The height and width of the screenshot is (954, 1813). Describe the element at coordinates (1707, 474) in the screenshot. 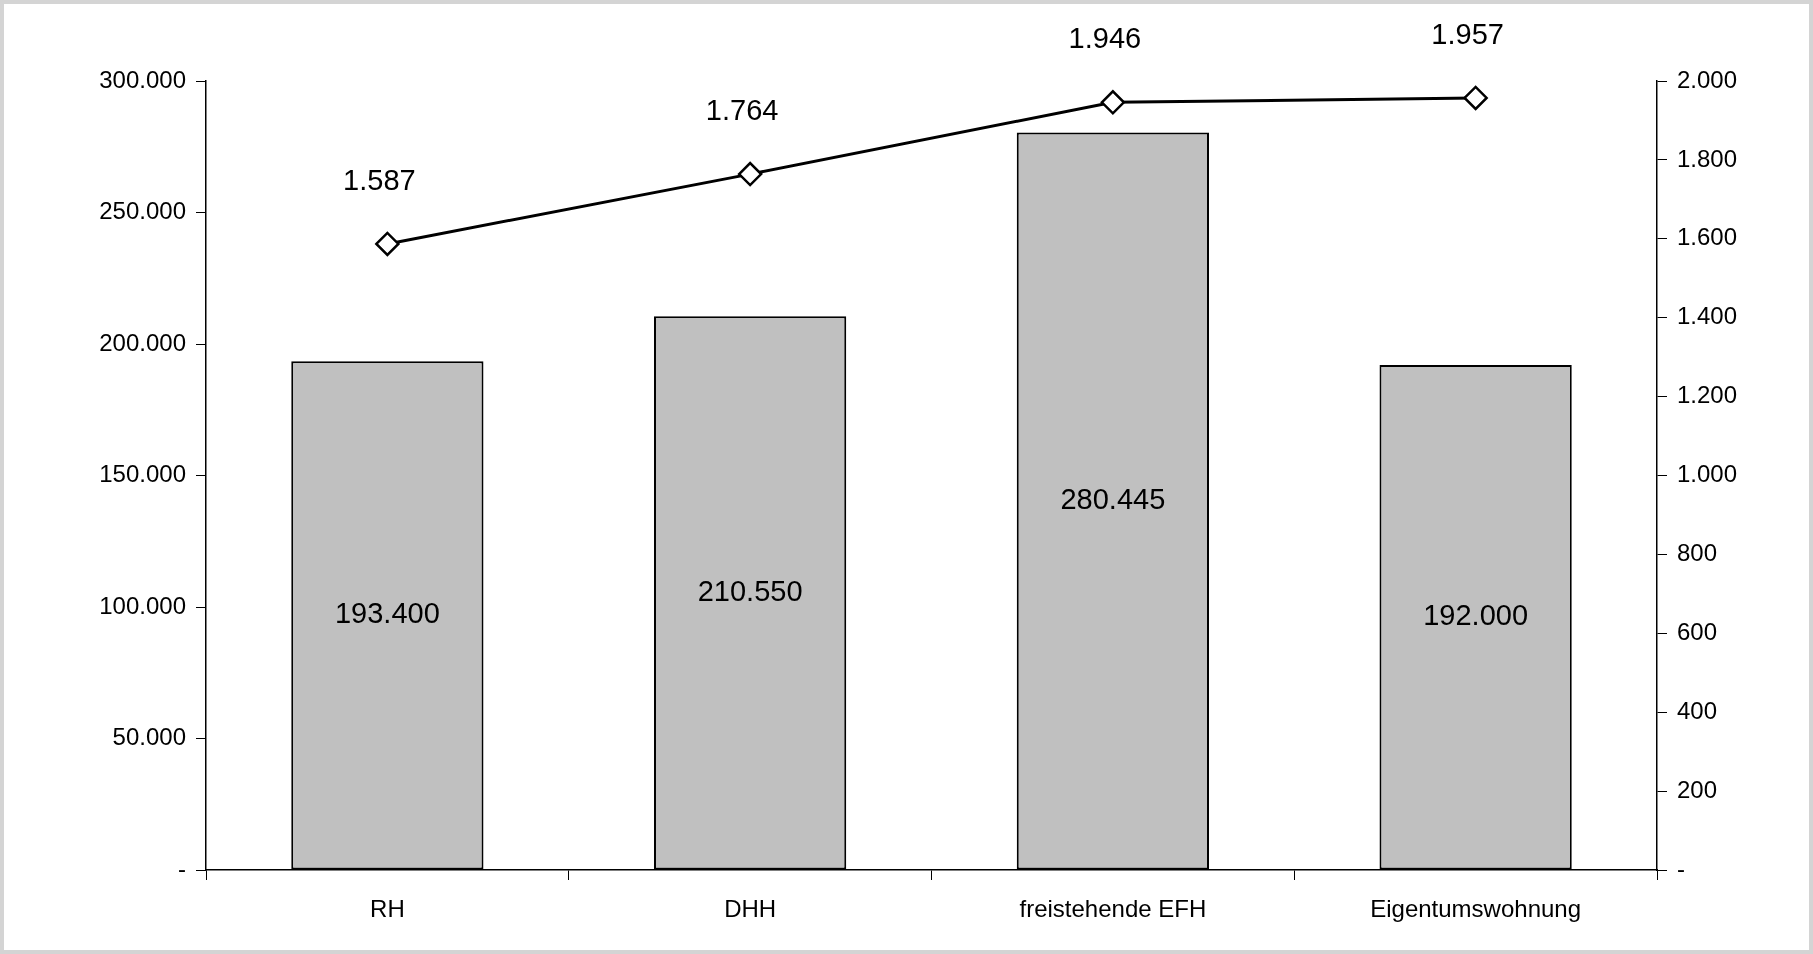

I see `y2-tick-label: 1.000` at that location.